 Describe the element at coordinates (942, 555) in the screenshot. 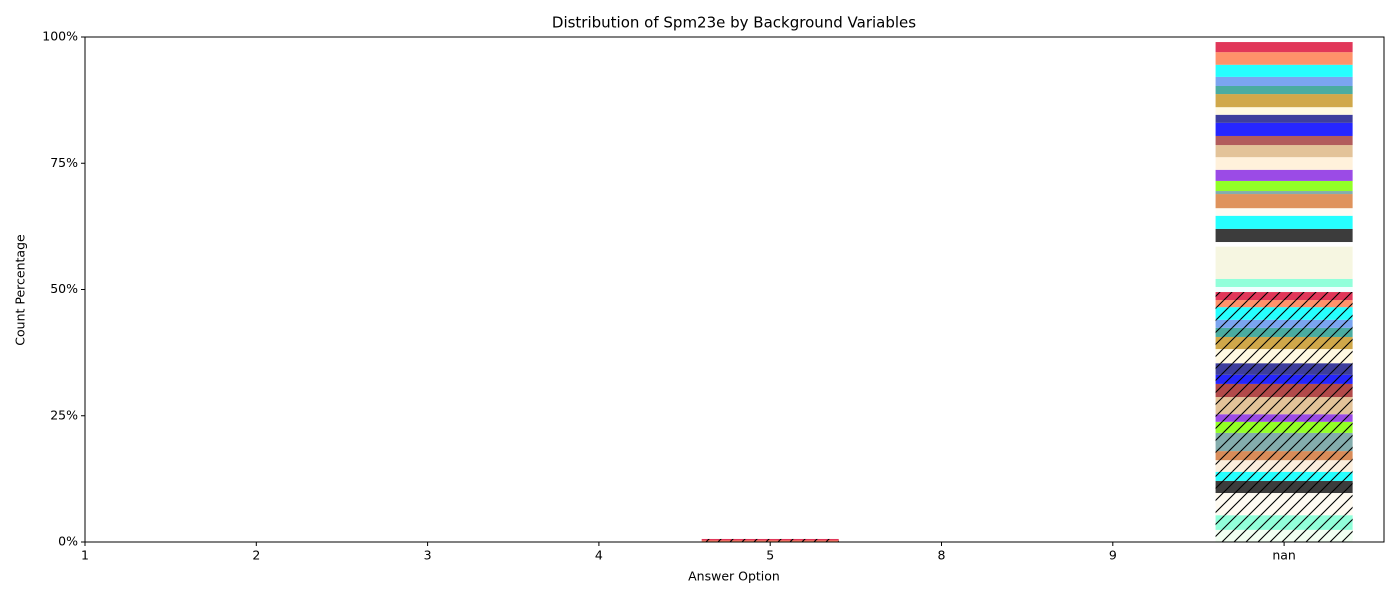

I see `x-tick-label: 8` at that location.